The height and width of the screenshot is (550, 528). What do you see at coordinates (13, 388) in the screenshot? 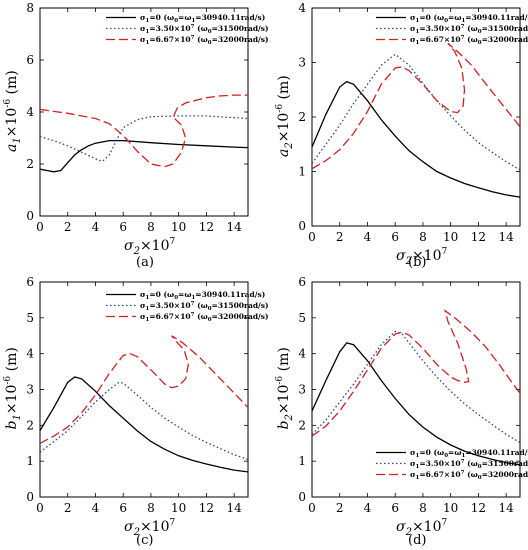
I see `y-axis-label: b1×10-6 (m)` at bounding box center [13, 388].